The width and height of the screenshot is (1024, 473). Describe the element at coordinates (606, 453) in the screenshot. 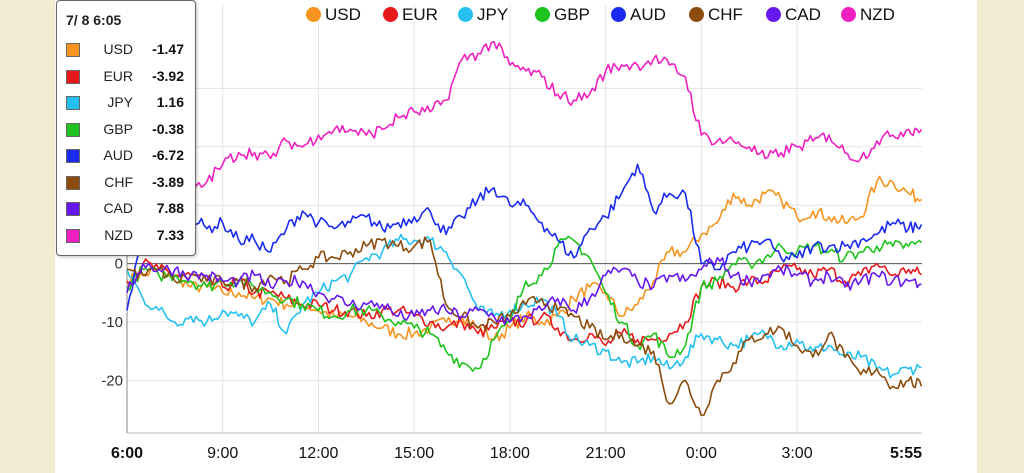

I see `x-tick-label: 21:00` at that location.